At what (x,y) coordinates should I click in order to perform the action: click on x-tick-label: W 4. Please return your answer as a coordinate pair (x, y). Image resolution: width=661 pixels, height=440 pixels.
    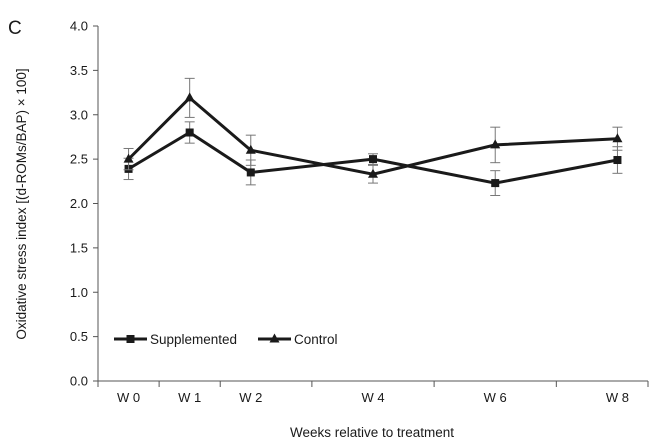
    Looking at the image, I should click on (372, 397).